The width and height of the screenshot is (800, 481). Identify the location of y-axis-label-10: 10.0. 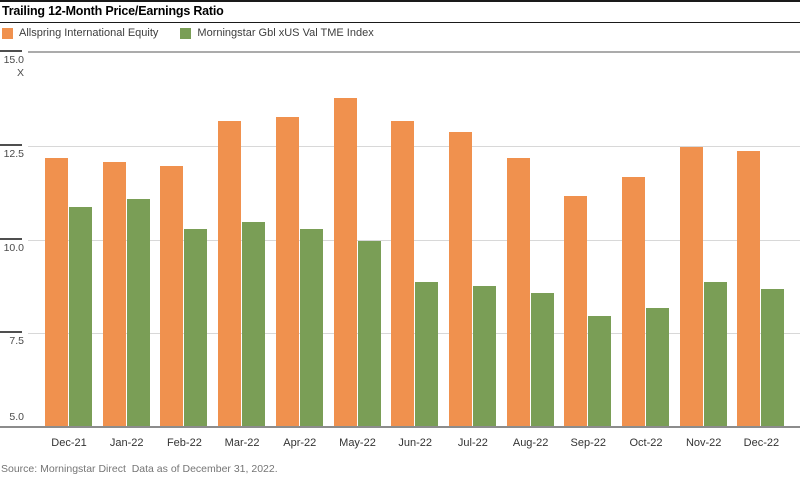
(13, 247).